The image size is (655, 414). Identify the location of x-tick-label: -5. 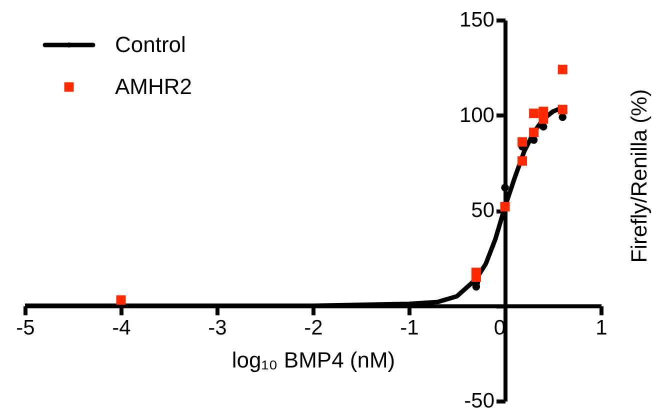
(25, 328).